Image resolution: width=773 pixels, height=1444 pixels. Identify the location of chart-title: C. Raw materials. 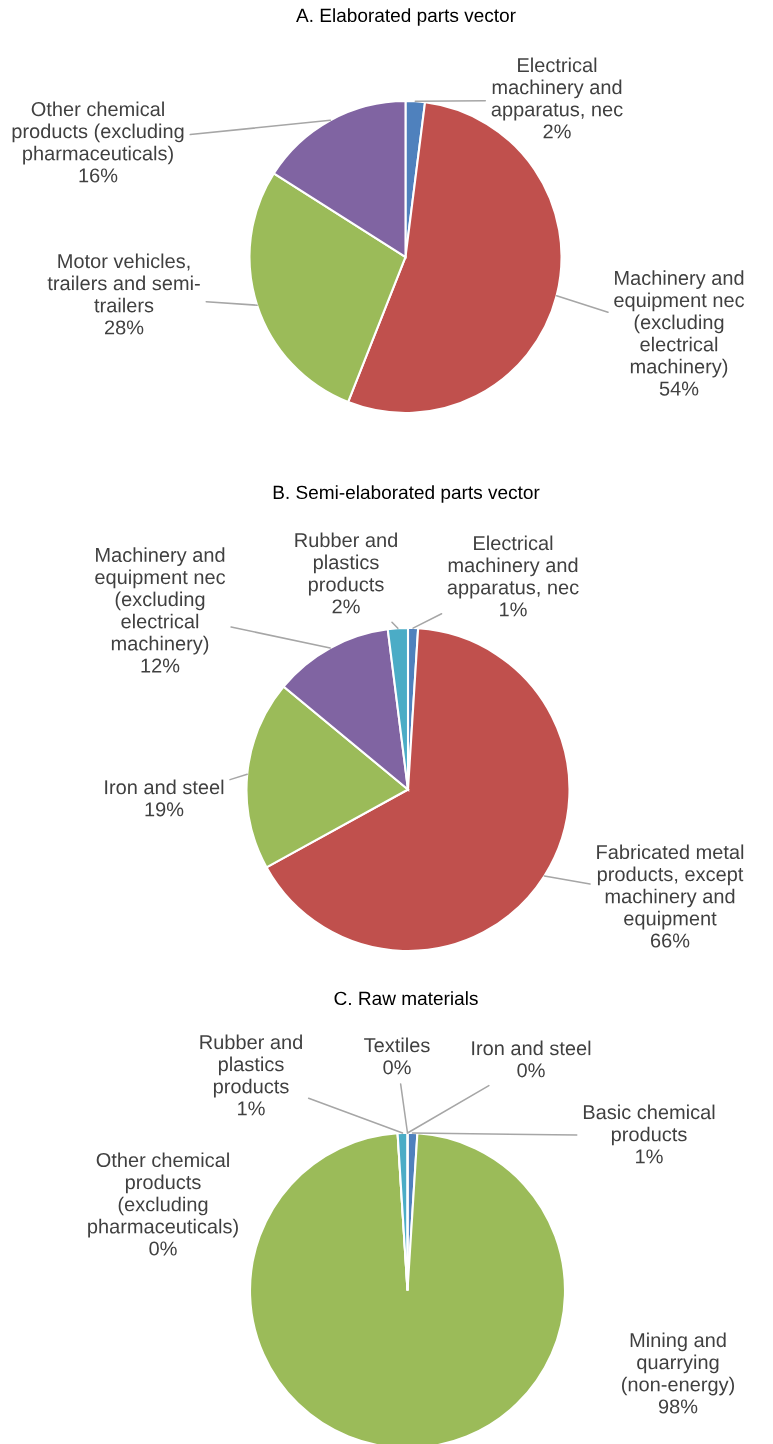
(406, 998).